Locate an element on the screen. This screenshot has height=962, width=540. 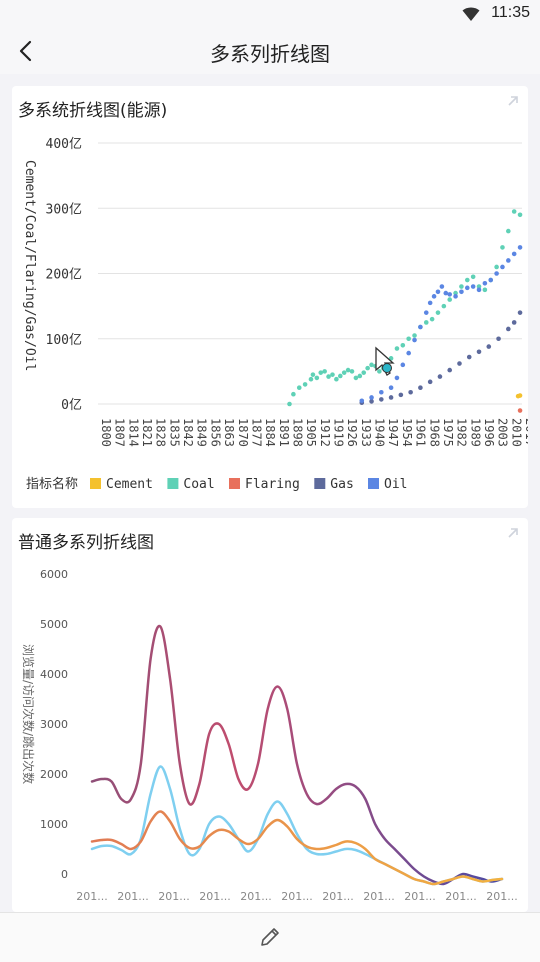
edit-pencil-icon is located at coordinates (270, 937).